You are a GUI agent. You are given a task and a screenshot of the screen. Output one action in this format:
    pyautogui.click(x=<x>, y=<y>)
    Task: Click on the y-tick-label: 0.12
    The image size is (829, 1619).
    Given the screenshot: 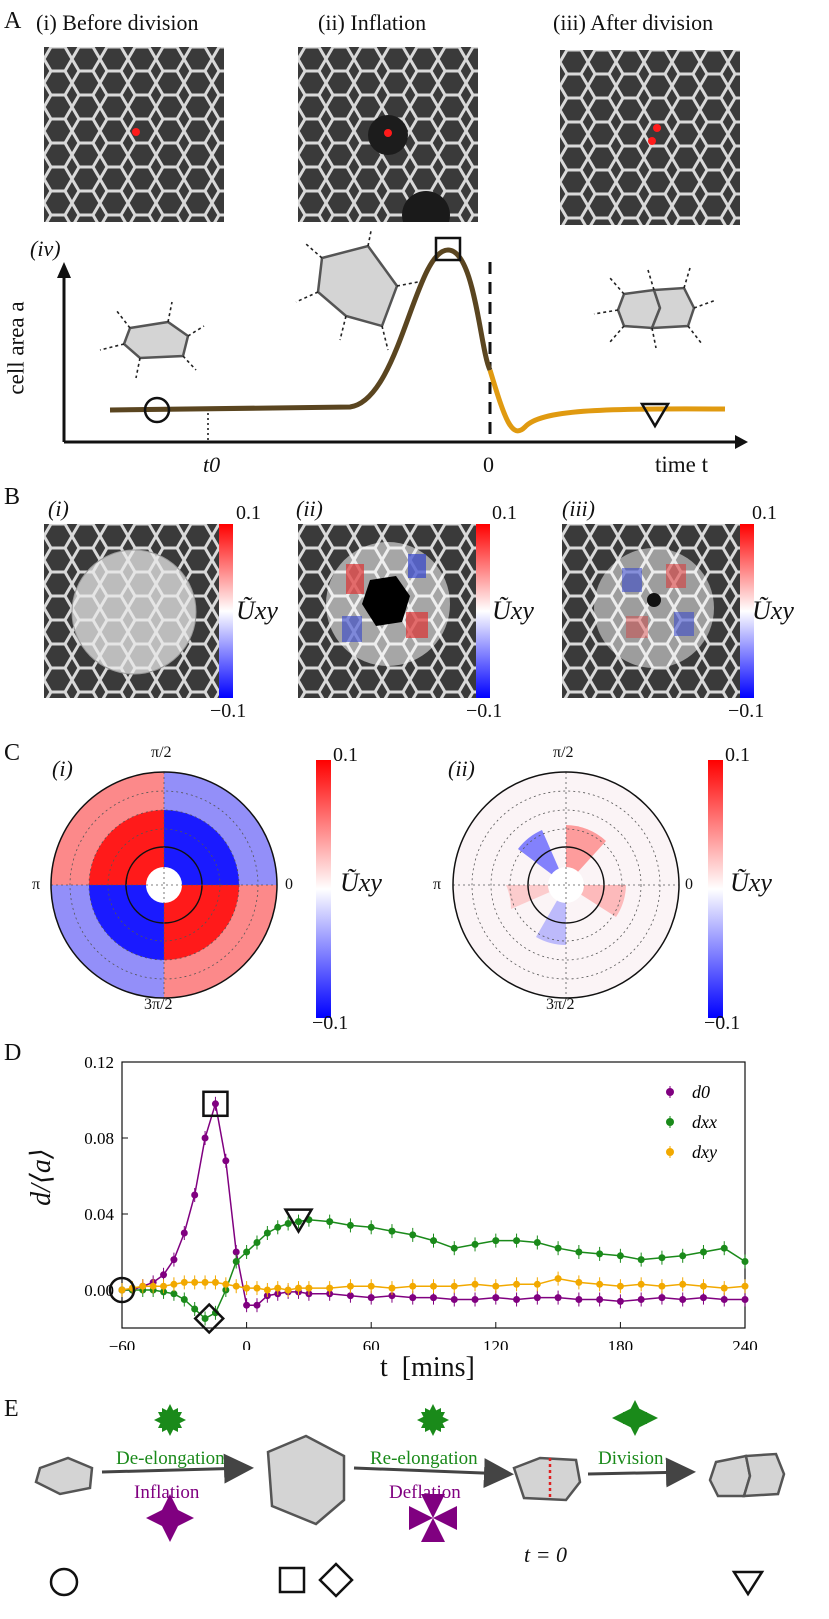 What is the action you would take?
    pyautogui.click(x=99, y=1062)
    